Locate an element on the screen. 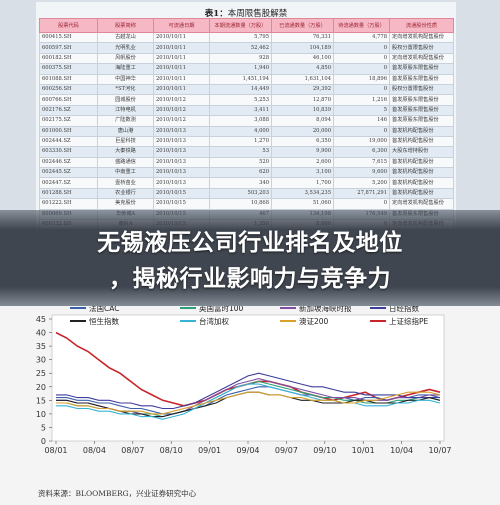 This screenshot has height=505, width=500. y-tick-label: 5 is located at coordinates (43, 427).